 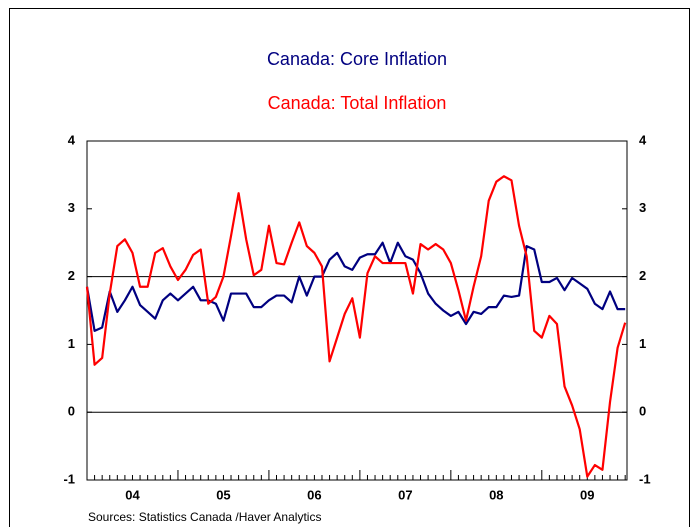 I want to click on x-tick-label: 09, so click(x=587, y=494).